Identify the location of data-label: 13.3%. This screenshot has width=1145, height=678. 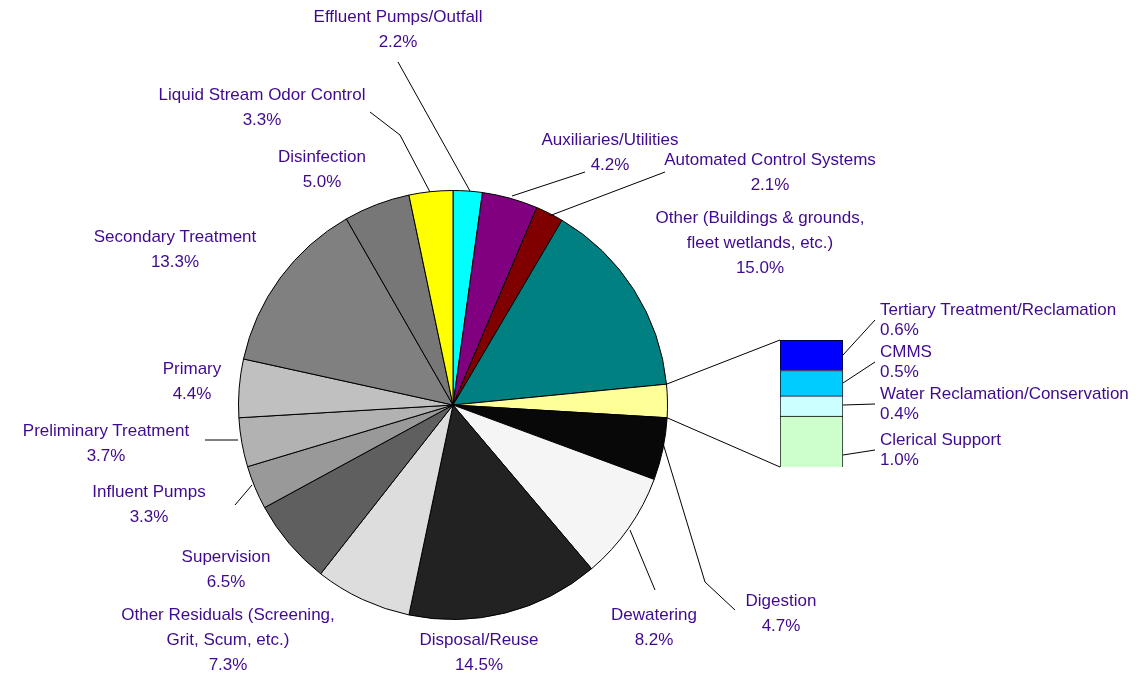
(175, 261).